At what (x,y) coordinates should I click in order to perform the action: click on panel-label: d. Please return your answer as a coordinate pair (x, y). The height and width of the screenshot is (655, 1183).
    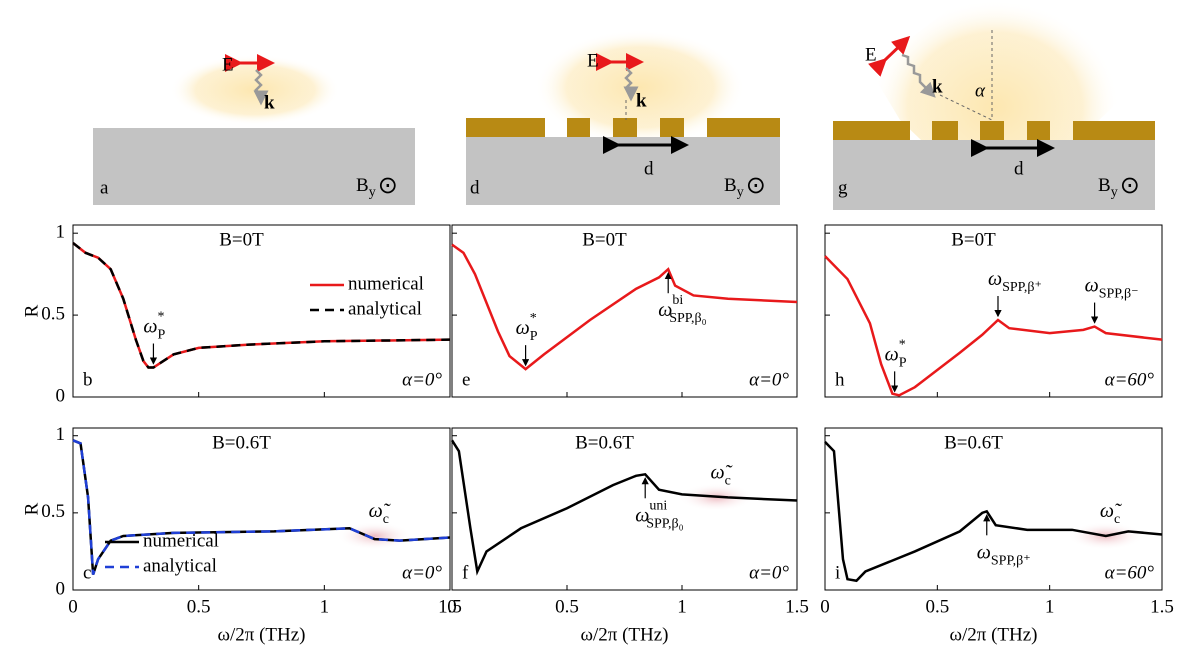
    Looking at the image, I should click on (475, 187).